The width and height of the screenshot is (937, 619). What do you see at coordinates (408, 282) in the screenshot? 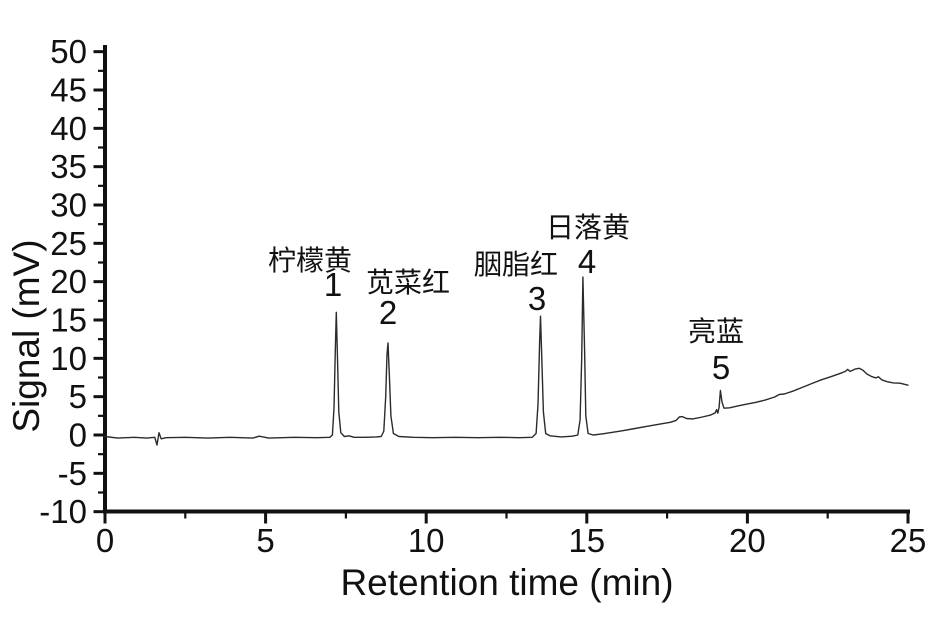
I see `peak-name-label: 苋菜红` at bounding box center [408, 282].